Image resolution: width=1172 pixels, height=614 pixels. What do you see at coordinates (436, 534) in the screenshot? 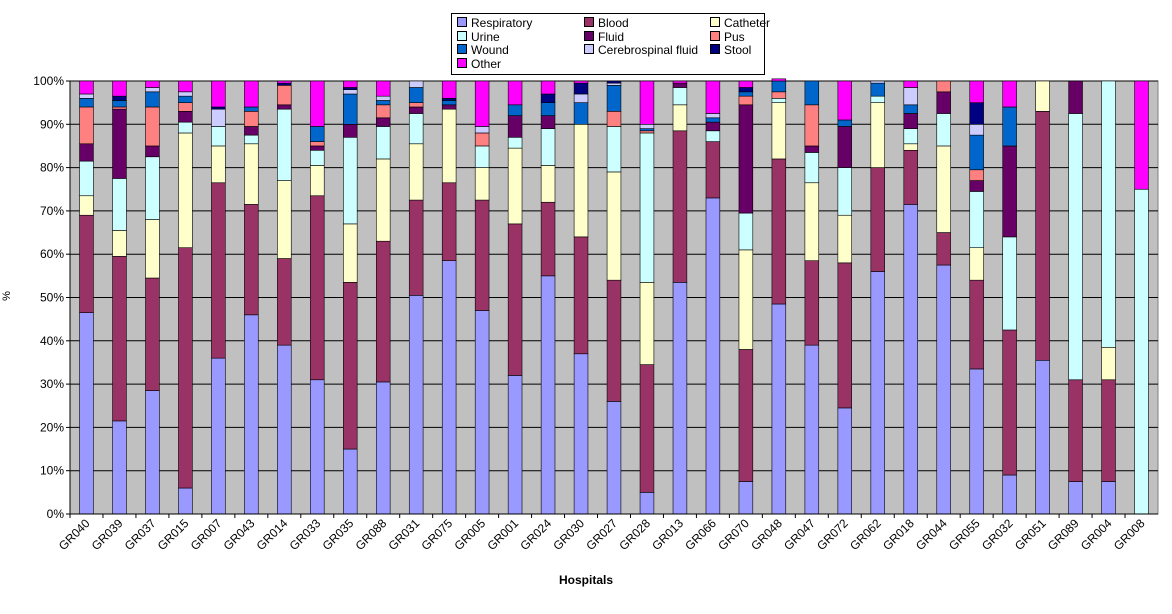
I see `x-tick-label: GR075` at bounding box center [436, 534].